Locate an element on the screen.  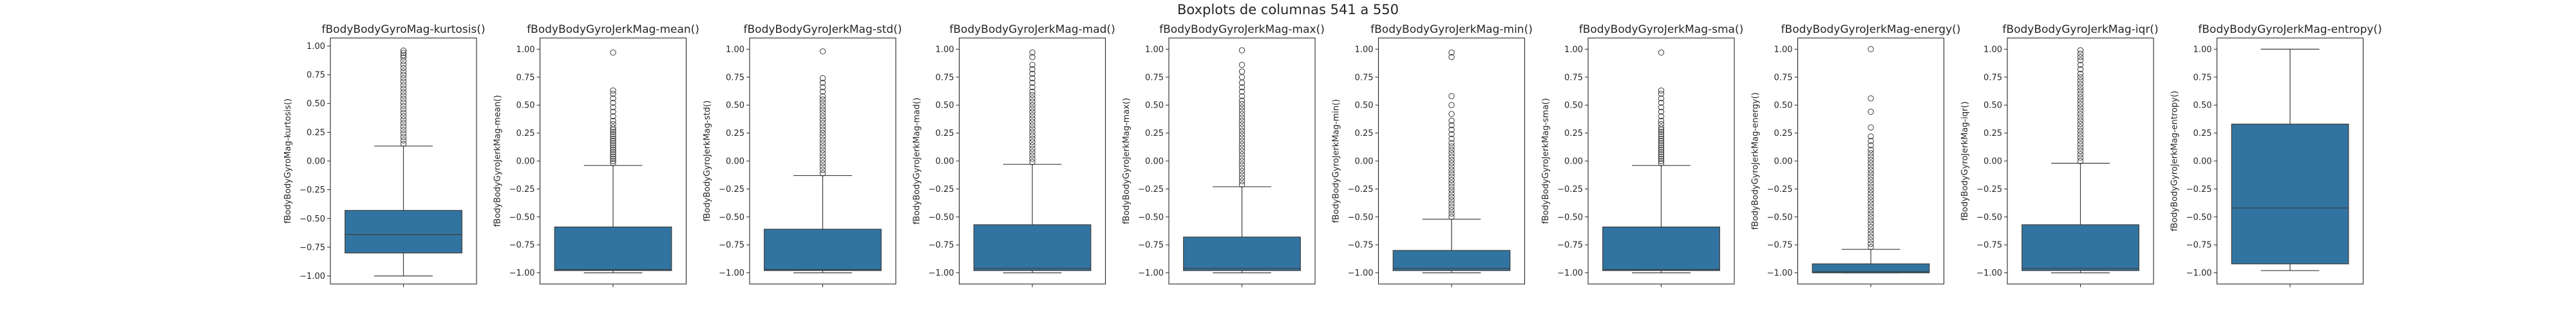
figure-suptitle: Boxplots de columnas 541 a 550 is located at coordinates (1288, 9).